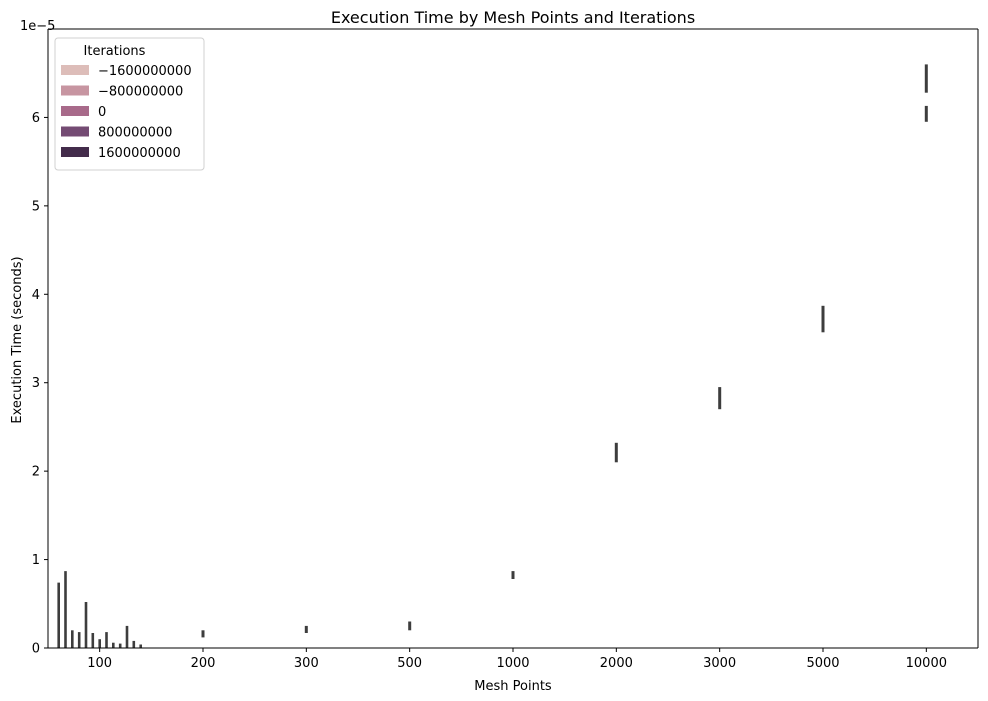  Describe the element at coordinates (17, 339) in the screenshot. I see `y-axis-label: Execution Time (seconds)` at that location.